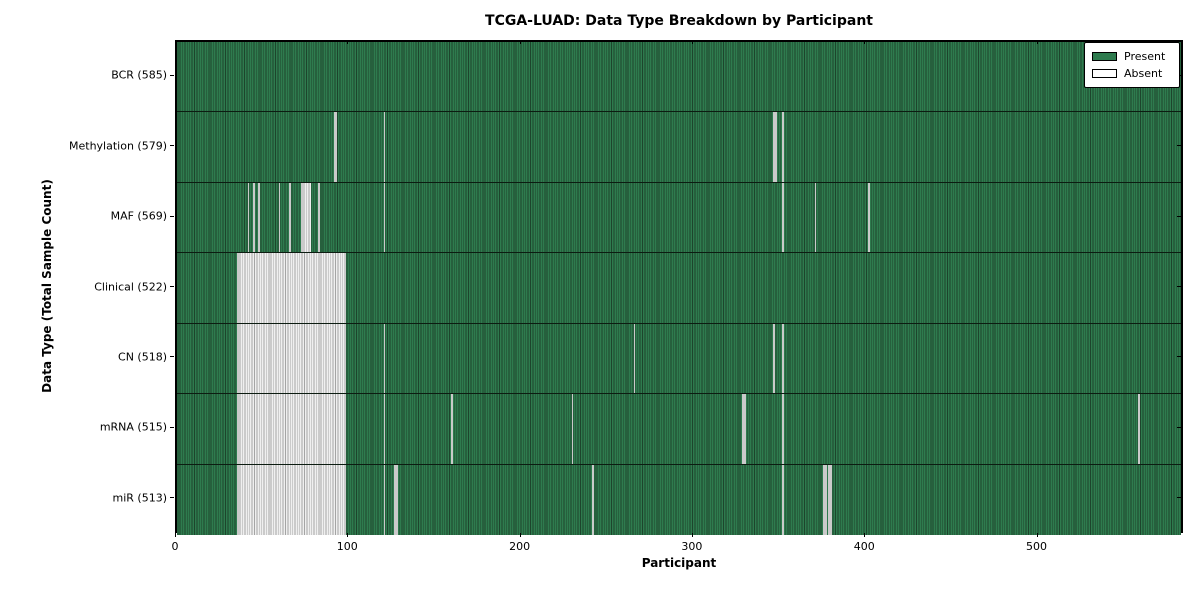 The image size is (1200, 600). What do you see at coordinates (1143, 73) in the screenshot?
I see `legend-label-absent: Absent` at bounding box center [1143, 73].